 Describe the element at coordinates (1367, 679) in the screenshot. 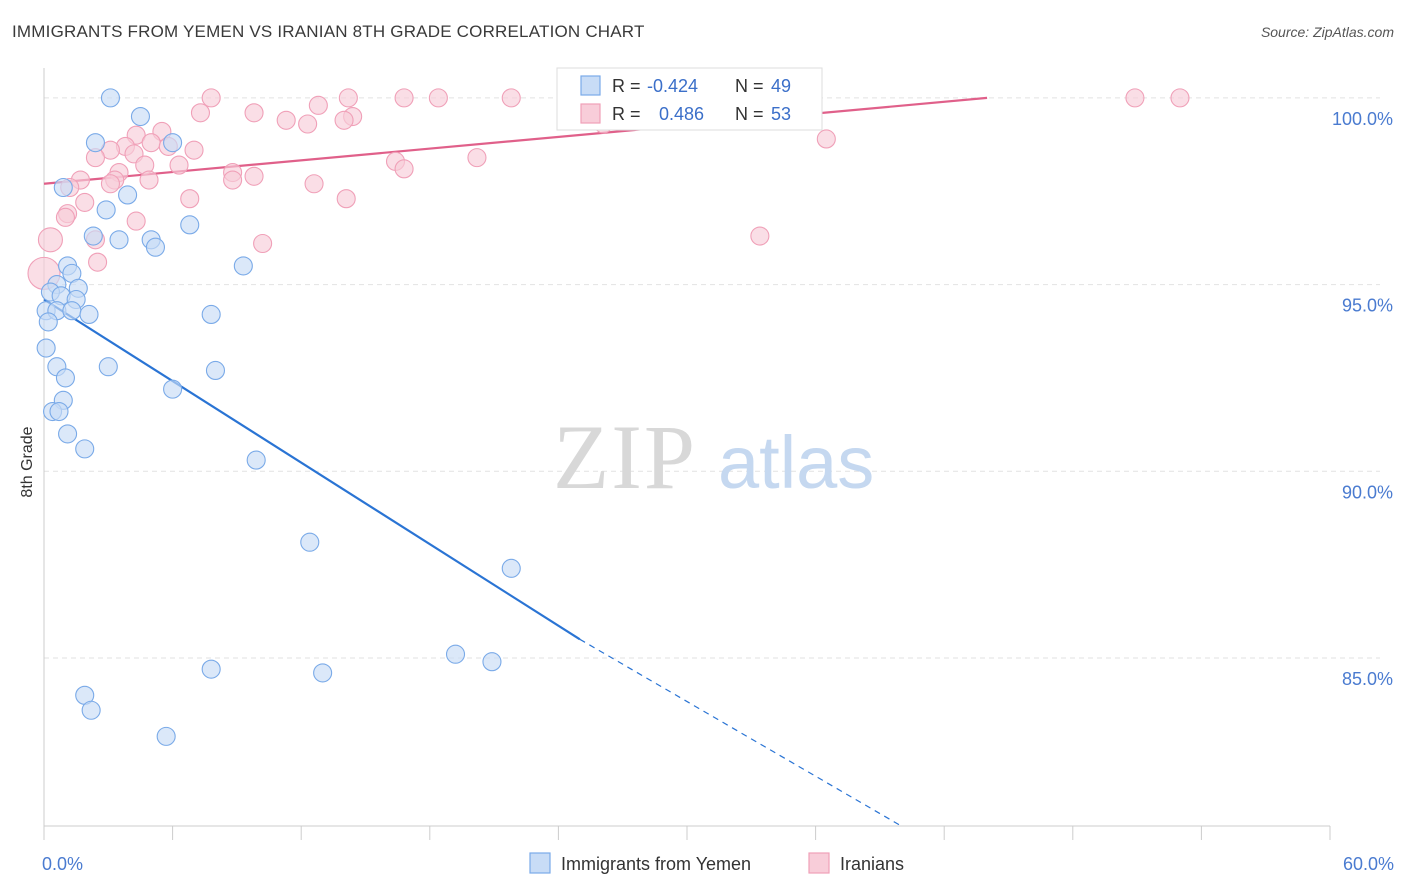

I see `y-tick-label: 85.0%` at that location.